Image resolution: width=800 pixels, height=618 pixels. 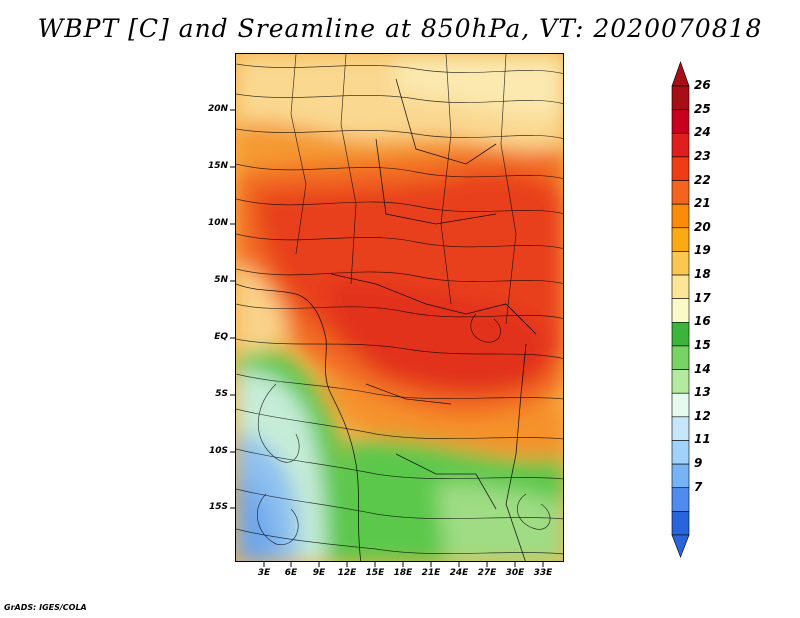 I want to click on colorbar-label: 9, so click(x=698, y=463).